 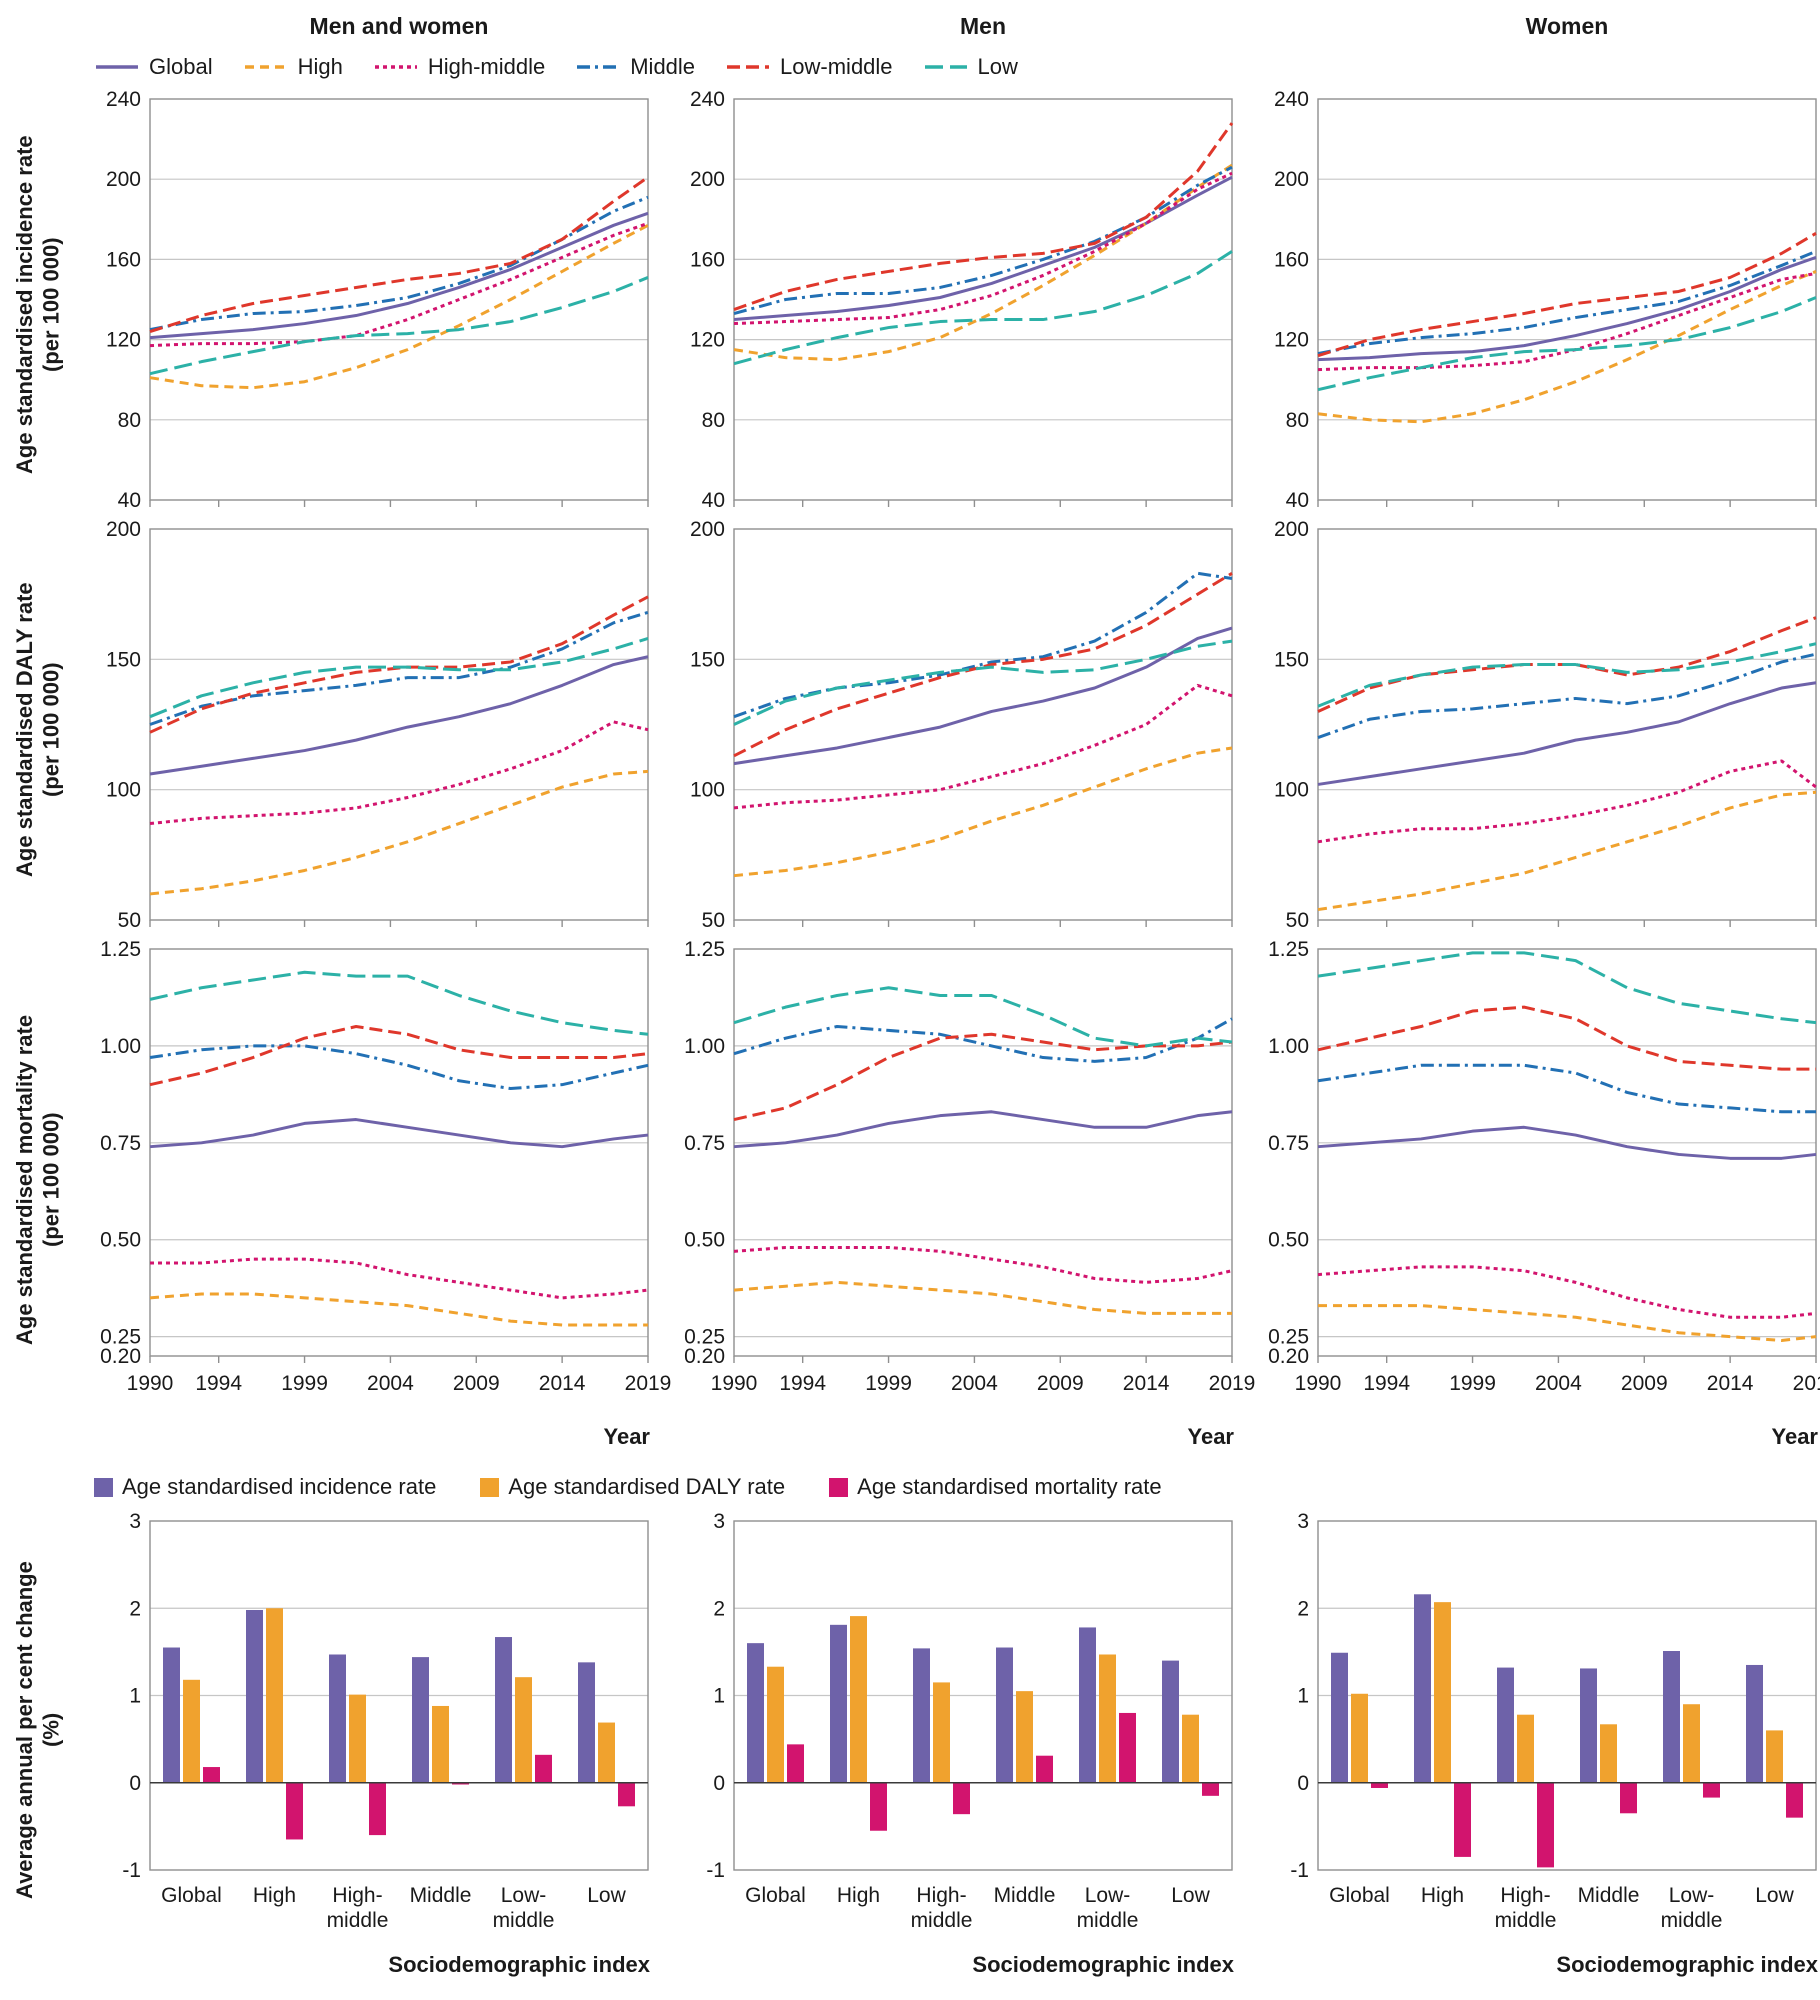 I want to click on legend-item-middle: Middle, so click(x=635, y=67).